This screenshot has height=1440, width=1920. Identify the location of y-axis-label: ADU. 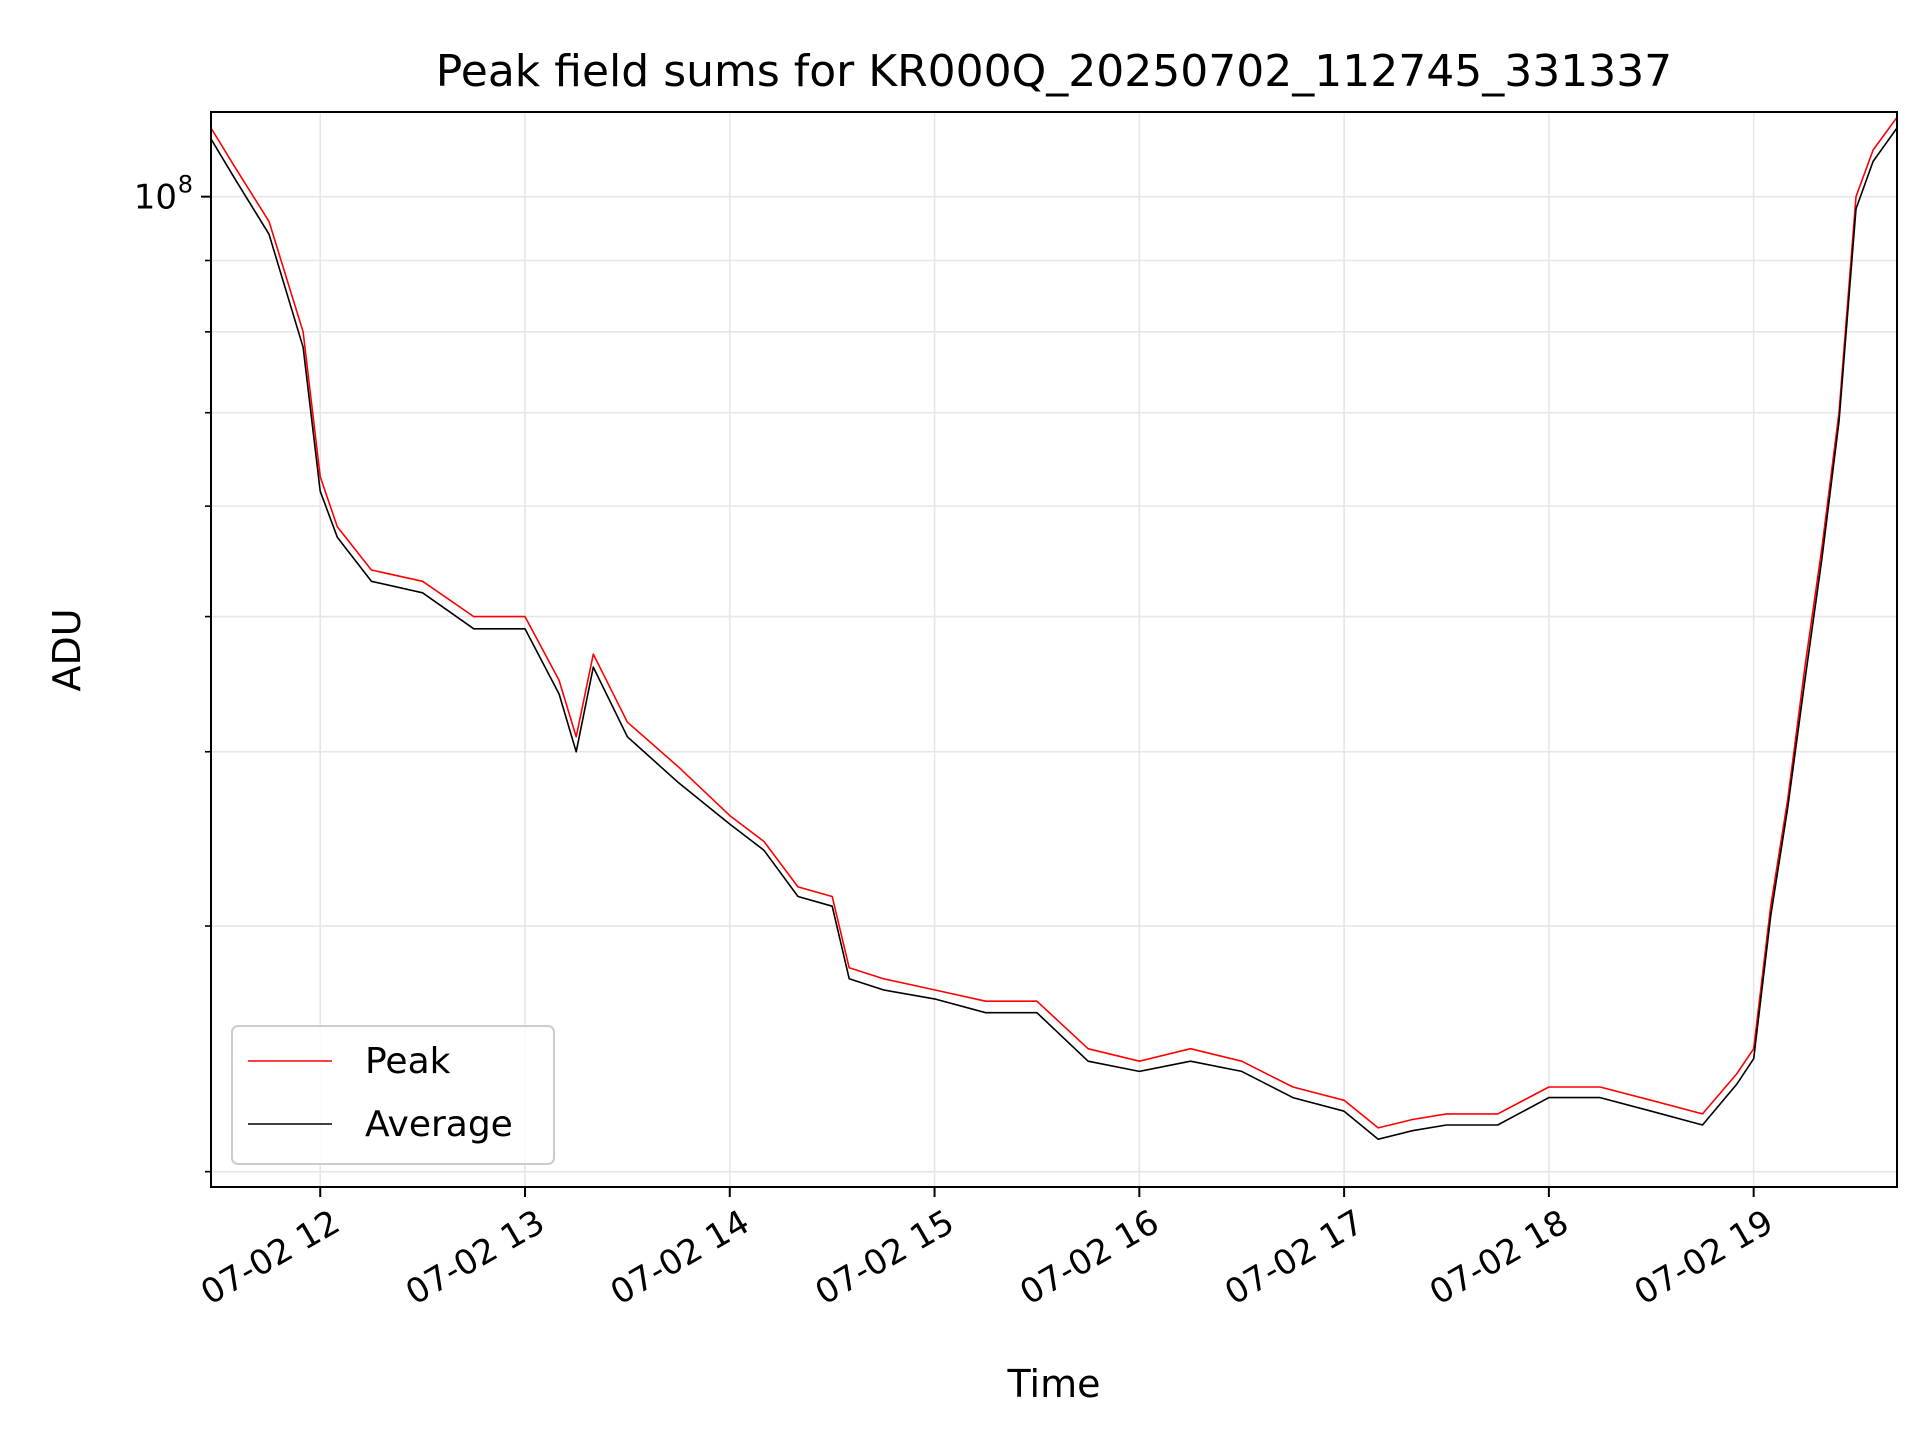
(67, 649).